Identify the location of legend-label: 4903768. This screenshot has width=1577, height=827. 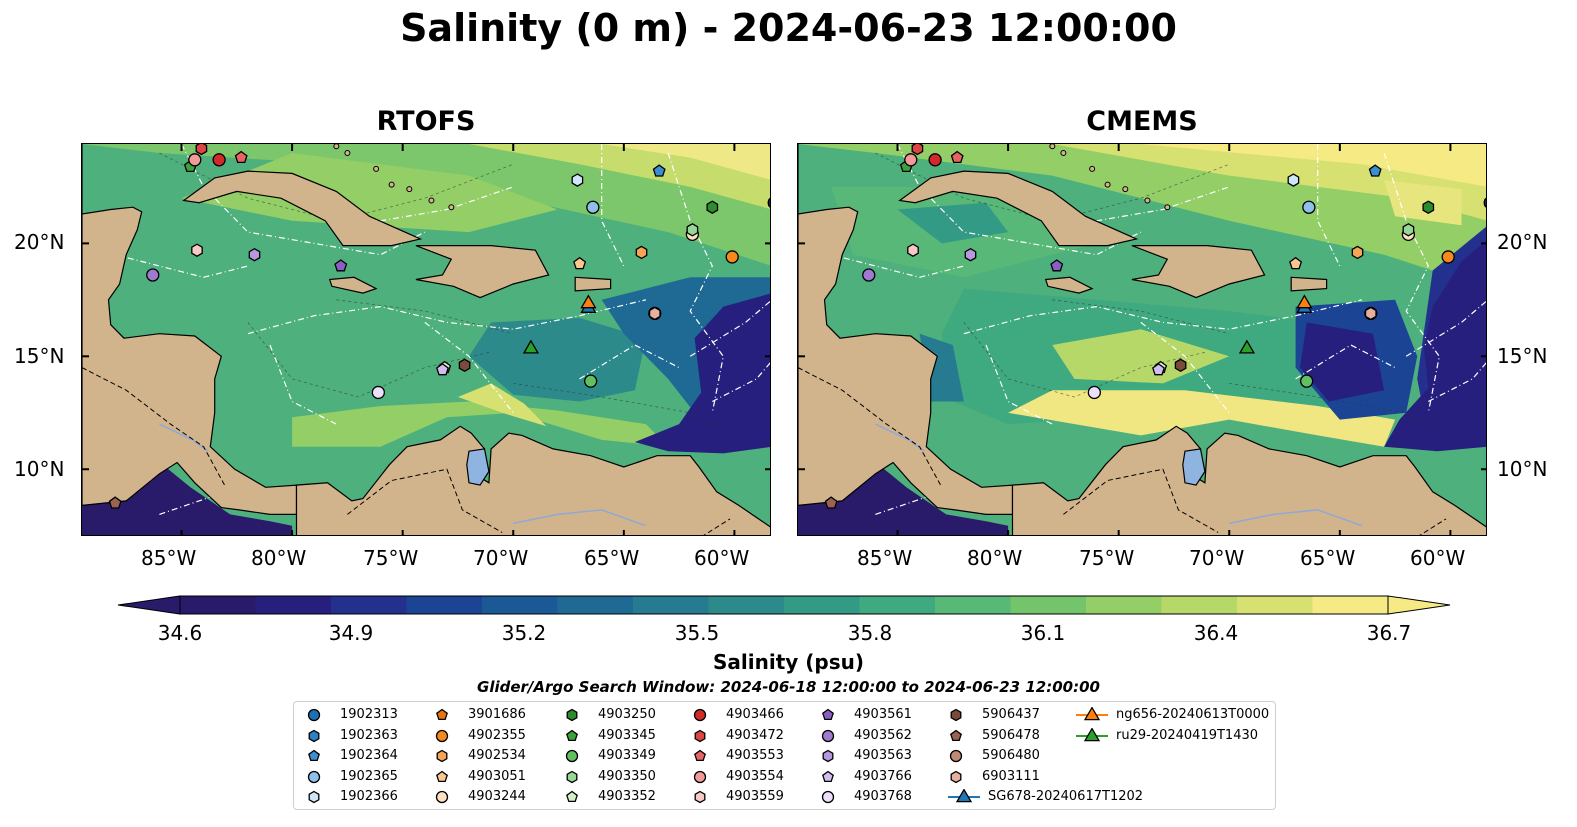
(883, 796).